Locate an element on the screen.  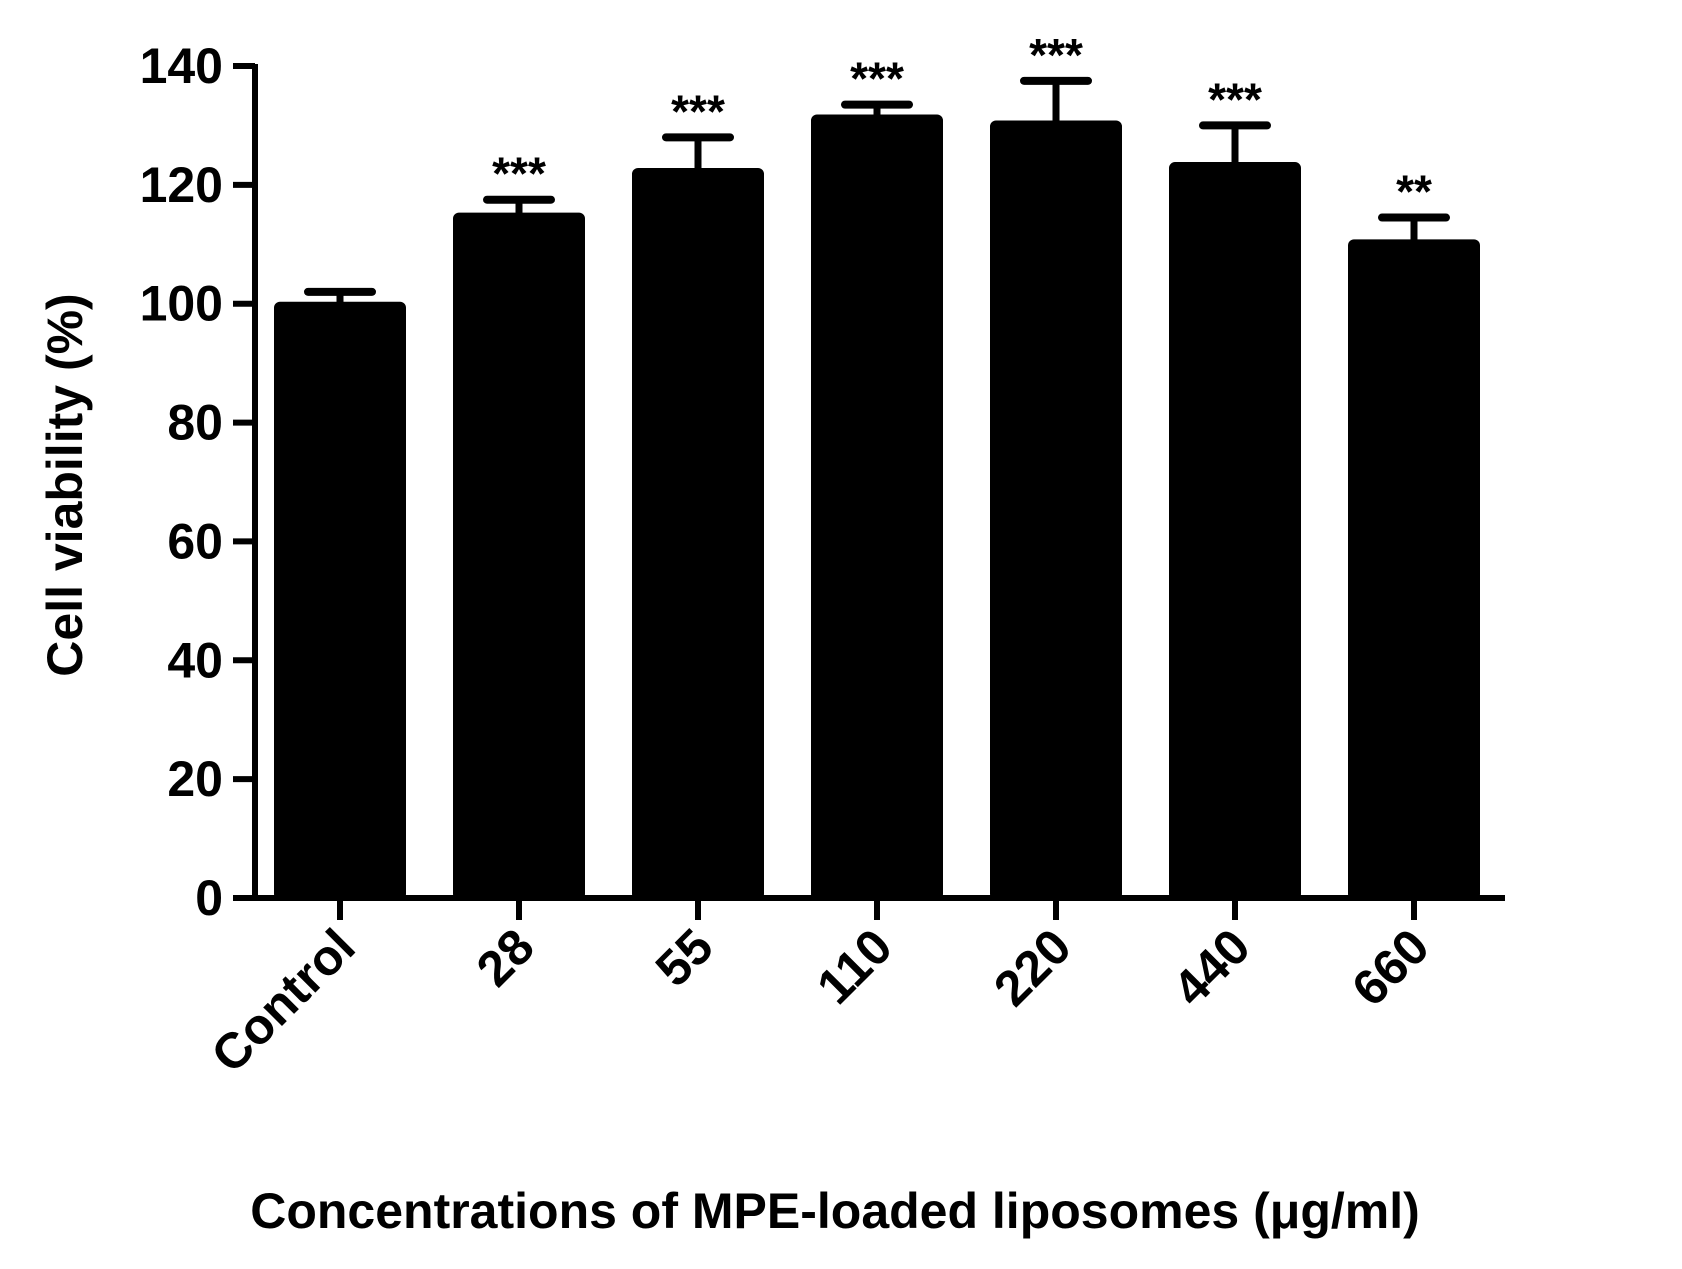
y-tick-label: 80 is located at coordinates (195, 423).